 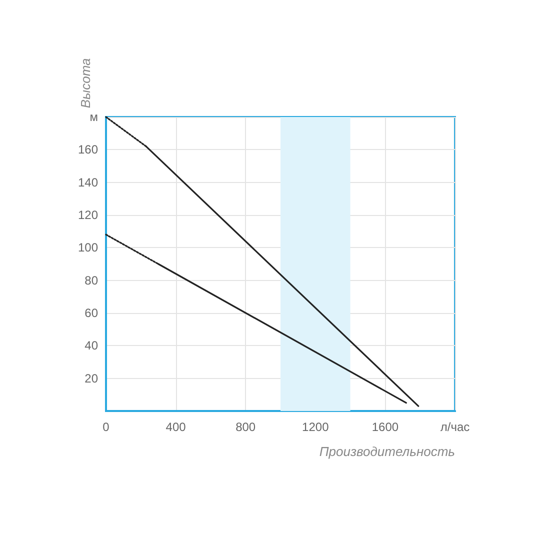 What do you see at coordinates (316, 427) in the screenshot?
I see `x-tick-label: 1200` at bounding box center [316, 427].